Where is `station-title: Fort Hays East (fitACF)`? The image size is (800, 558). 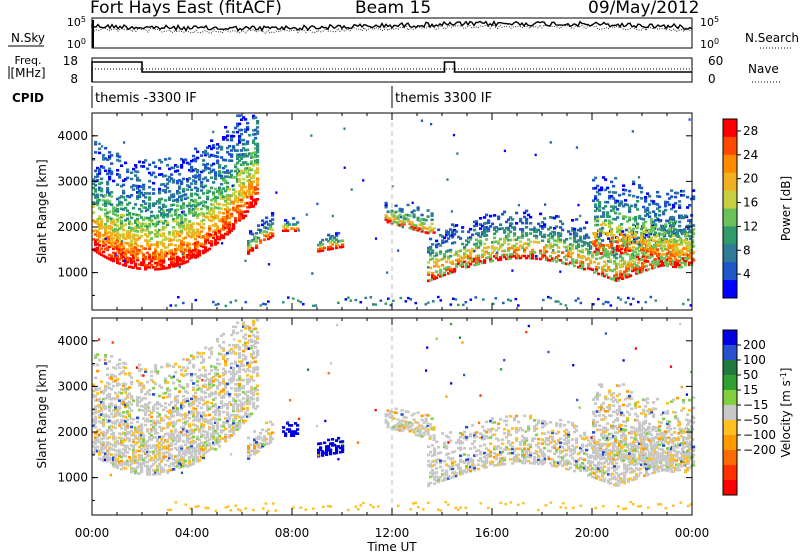 station-title: Fort Hays East (fitACF) is located at coordinates (186, 9).